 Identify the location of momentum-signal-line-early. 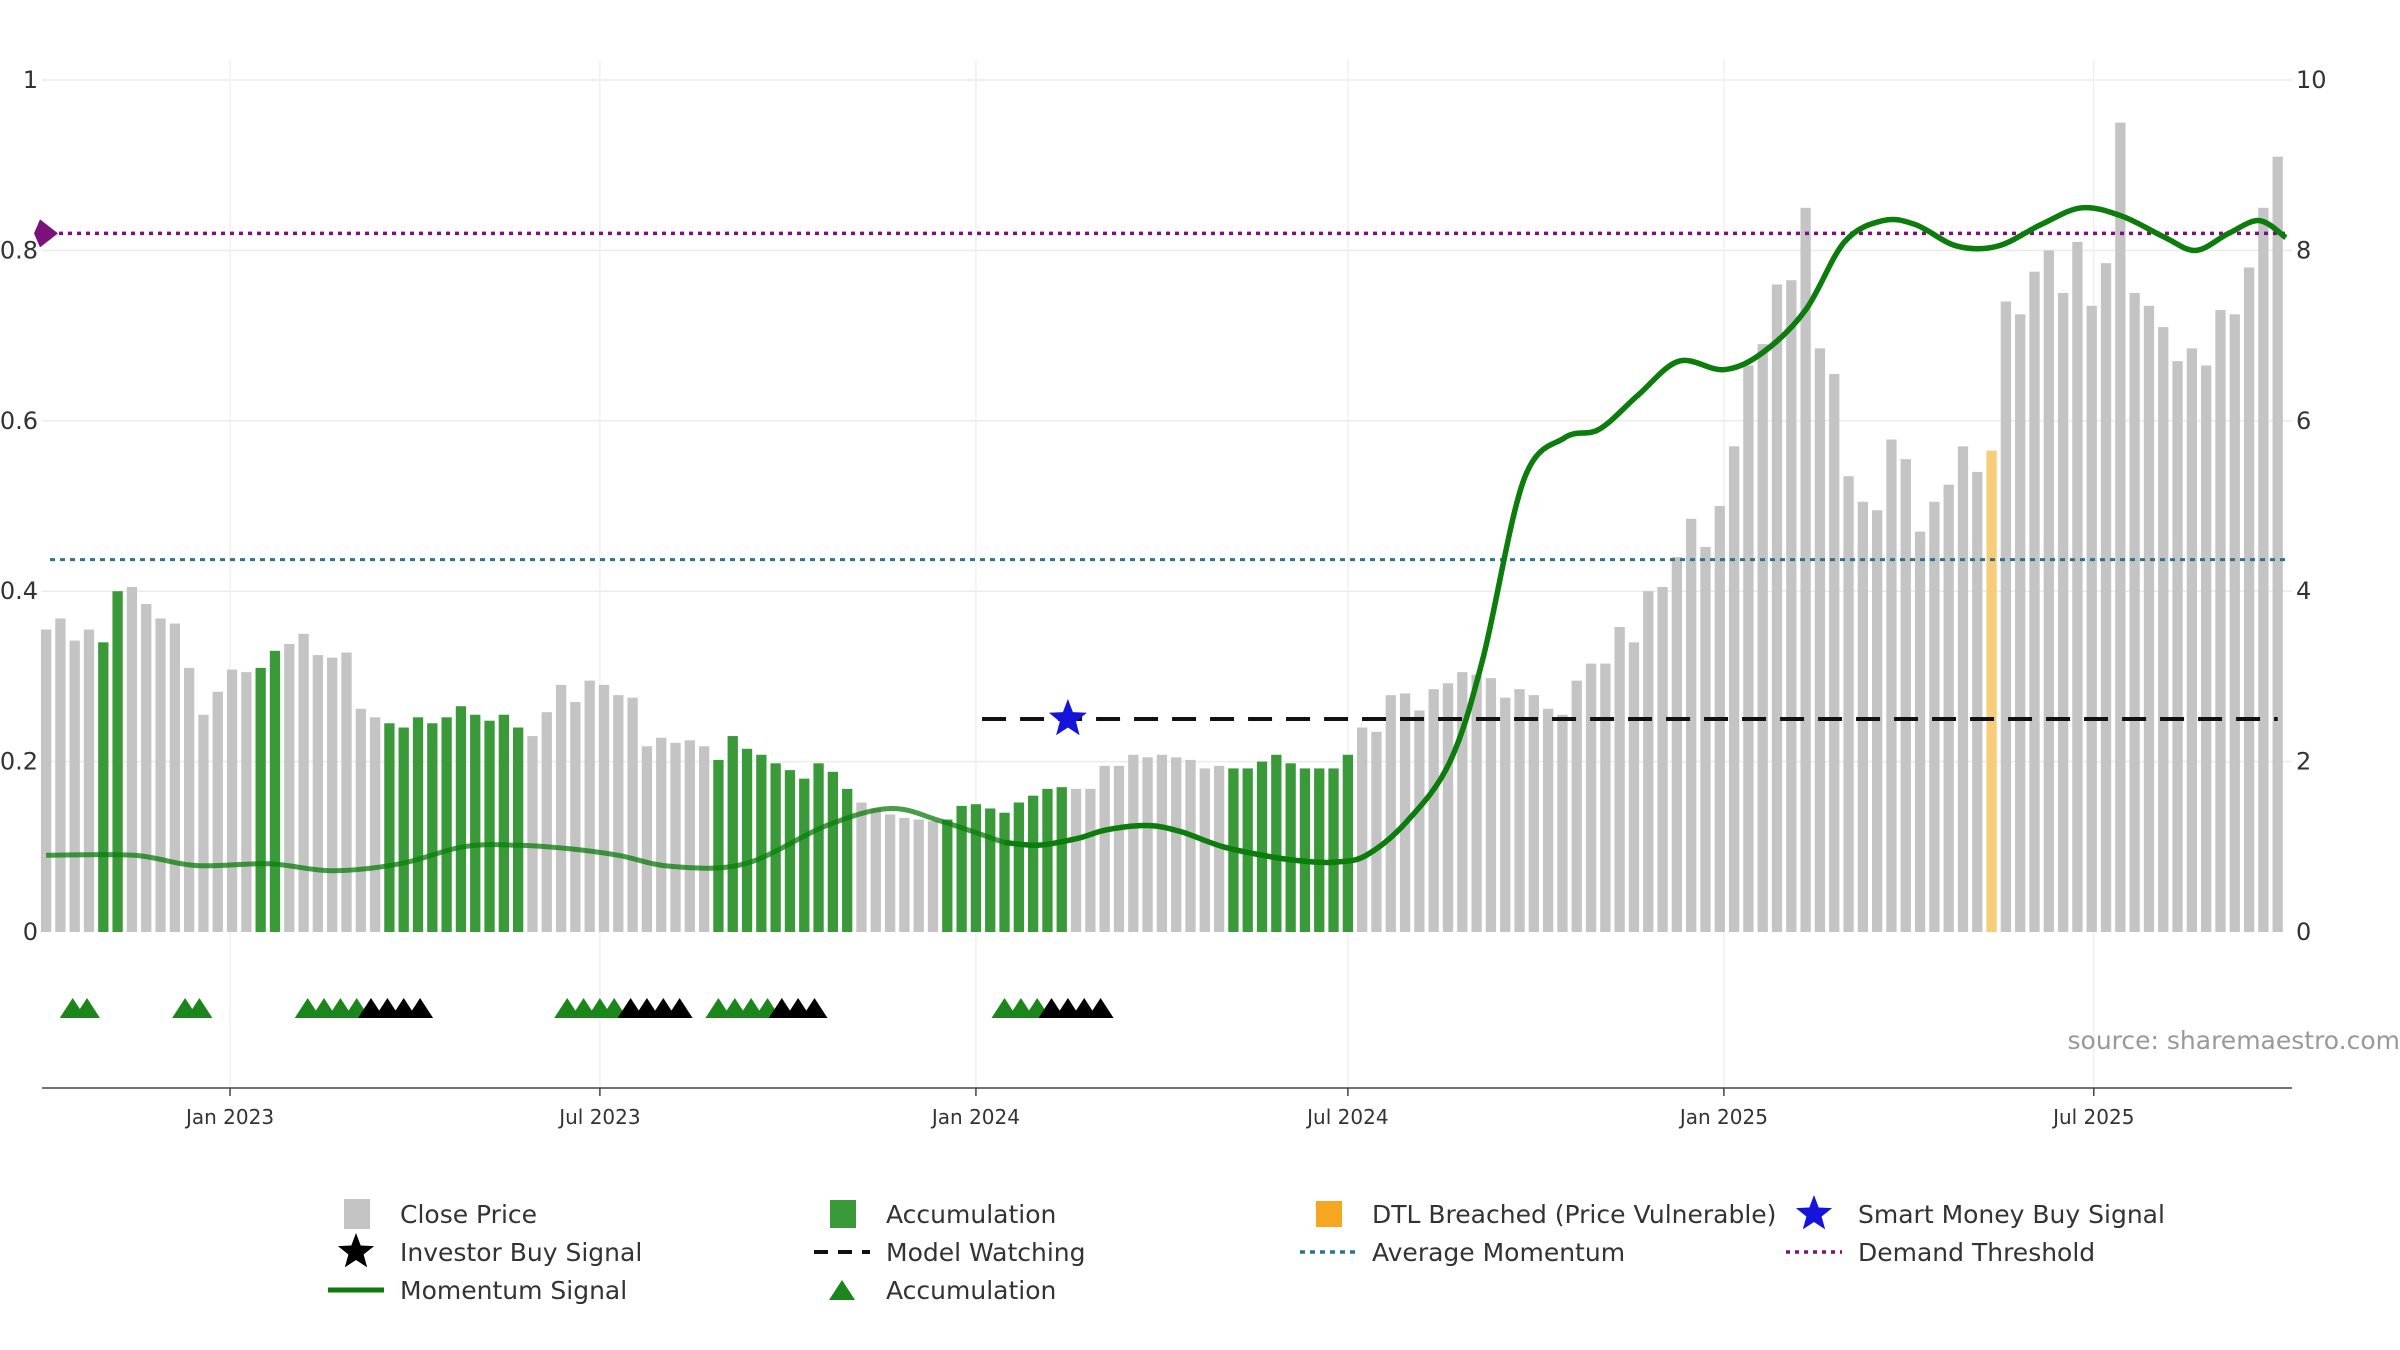
(526, 839).